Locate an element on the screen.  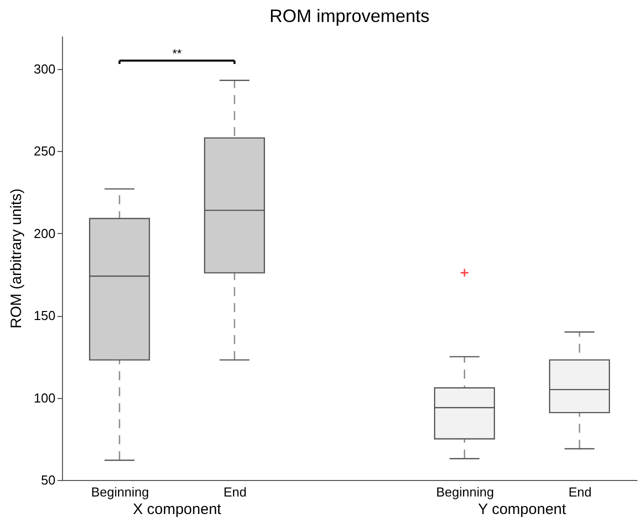
y-tick-label: 250 is located at coordinates (45, 151).